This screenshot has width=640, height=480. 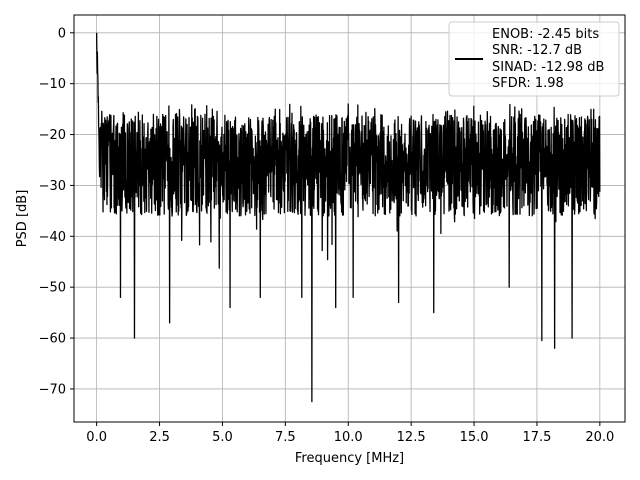 What do you see at coordinates (411, 437) in the screenshot?
I see `x-tick-label: 12.5` at bounding box center [411, 437].